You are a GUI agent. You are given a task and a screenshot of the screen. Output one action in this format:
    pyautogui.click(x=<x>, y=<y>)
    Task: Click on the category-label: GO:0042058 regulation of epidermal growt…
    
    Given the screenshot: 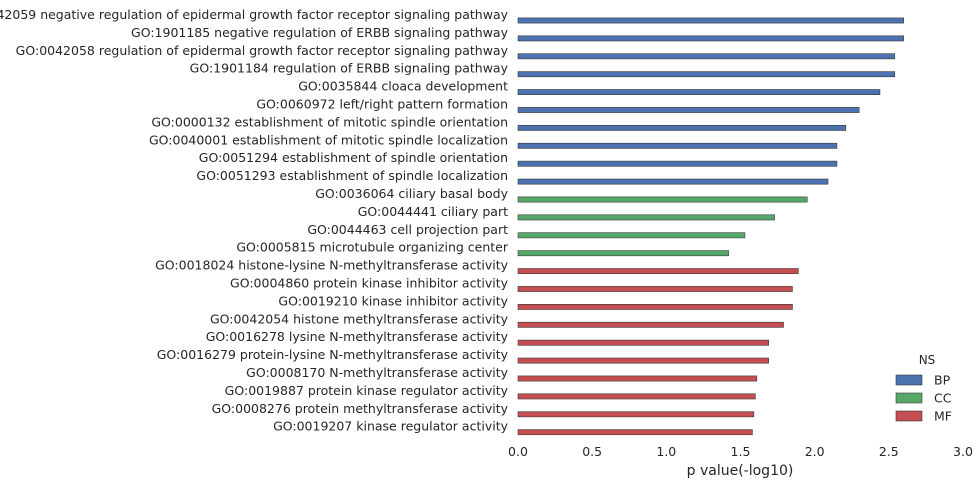 What is the action you would take?
    pyautogui.click(x=262, y=50)
    